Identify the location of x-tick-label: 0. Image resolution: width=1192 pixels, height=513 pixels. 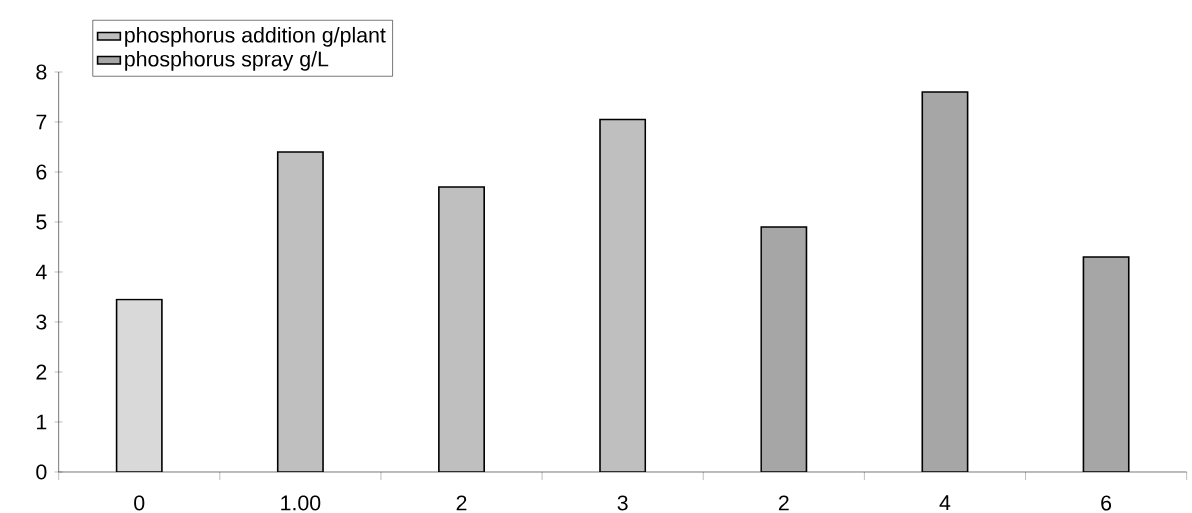
(139, 503).